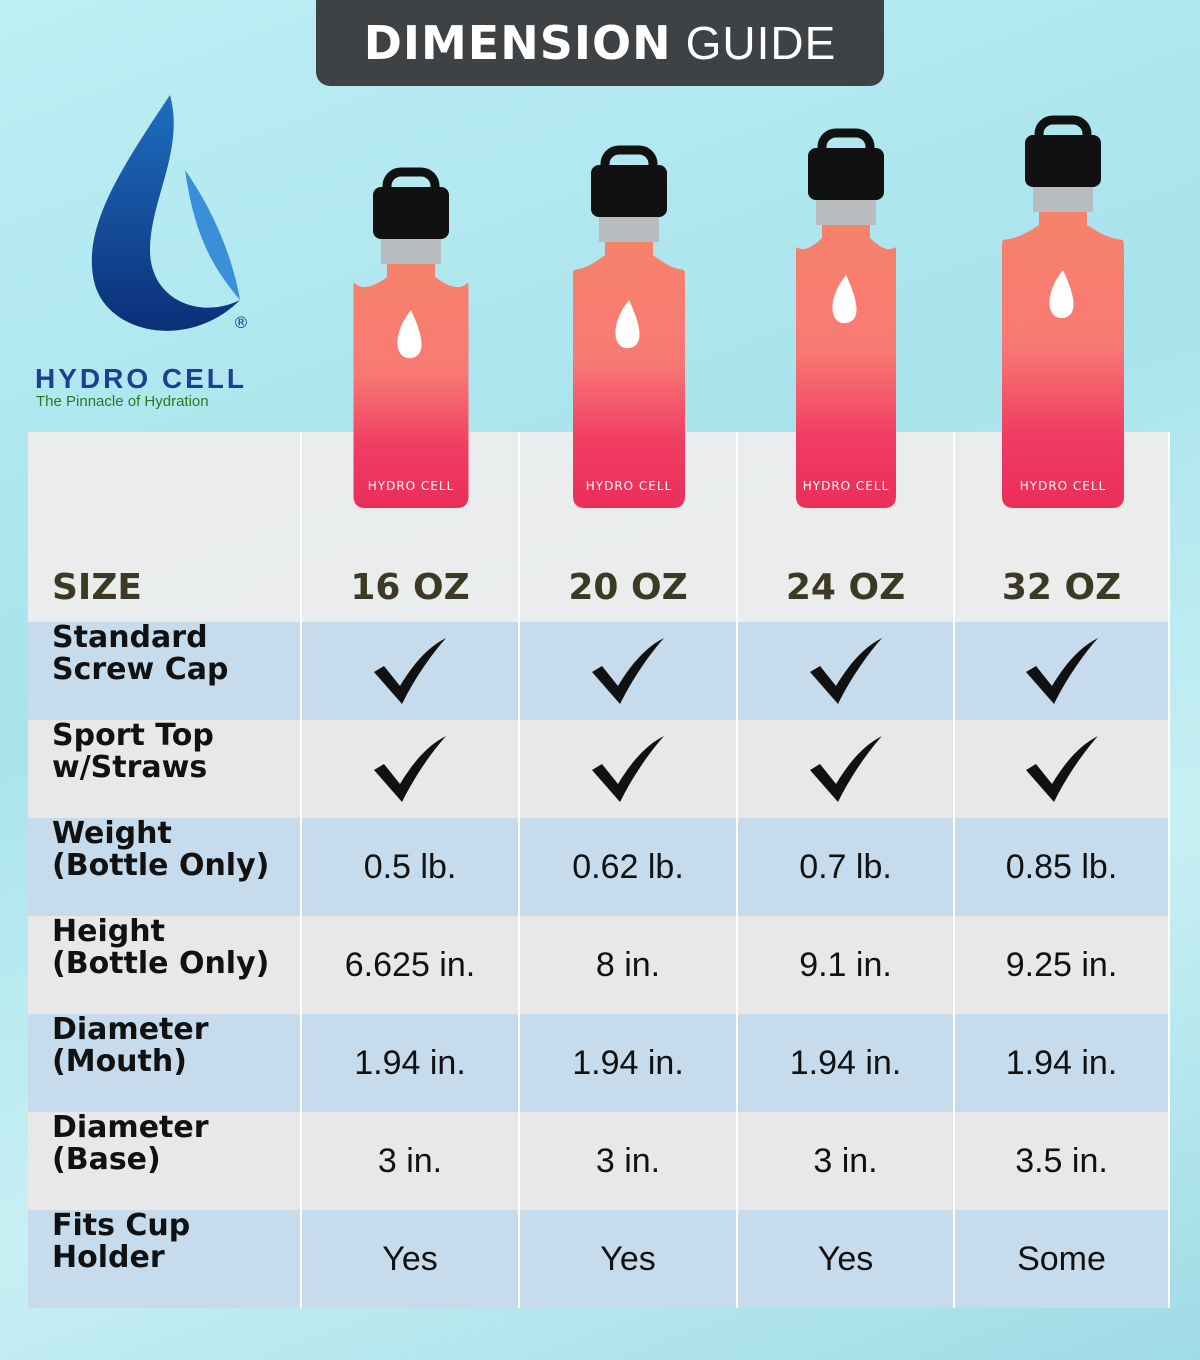 This screenshot has height=1360, width=1200. I want to click on table-cell: Some, so click(1062, 1259).